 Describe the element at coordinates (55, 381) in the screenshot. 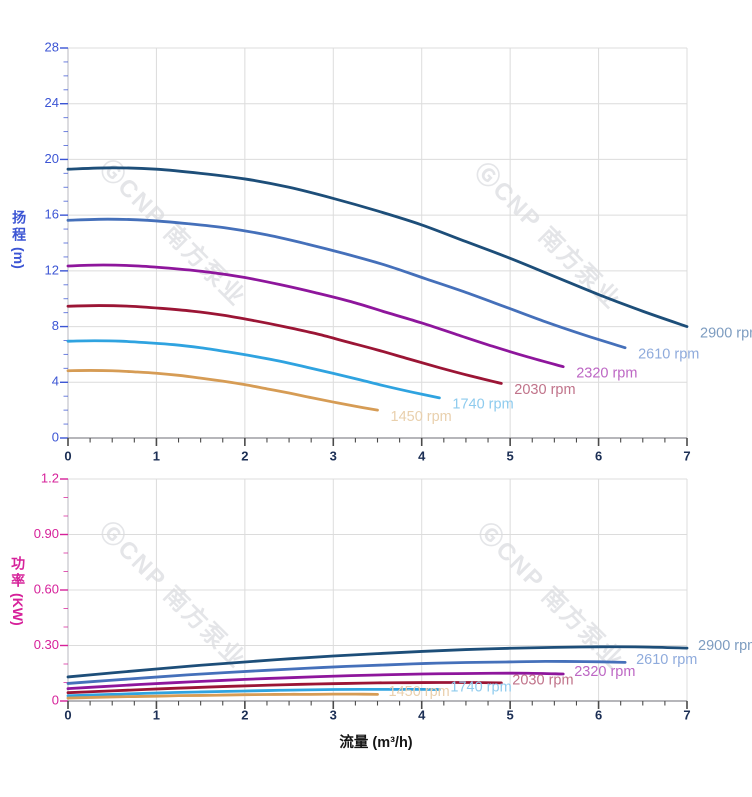

I see `head-y-tick-label: 4` at that location.